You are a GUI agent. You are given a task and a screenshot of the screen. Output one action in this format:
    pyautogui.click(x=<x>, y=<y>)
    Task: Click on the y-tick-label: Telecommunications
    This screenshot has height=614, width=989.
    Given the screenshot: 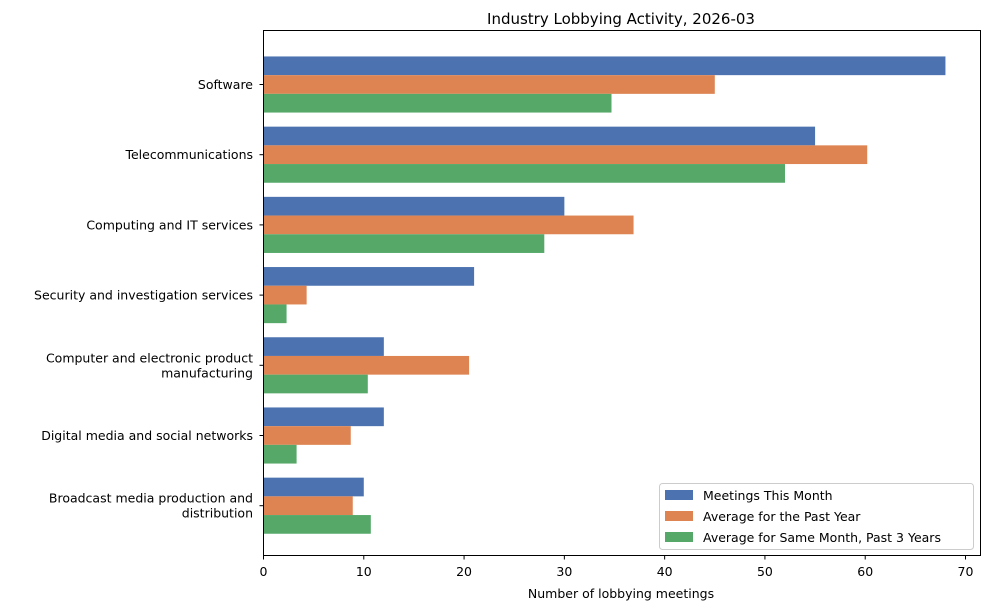 What is the action you would take?
    pyautogui.click(x=188, y=154)
    